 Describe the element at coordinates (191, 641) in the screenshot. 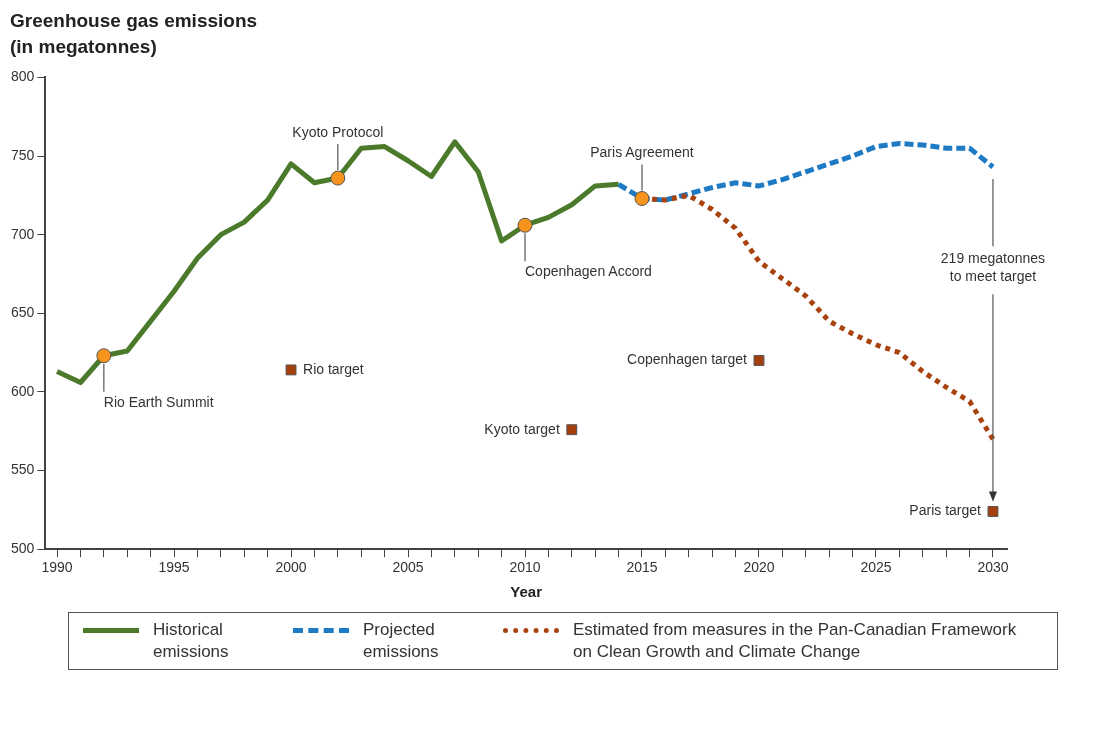

I see `legend-label: Historical emissions` at that location.